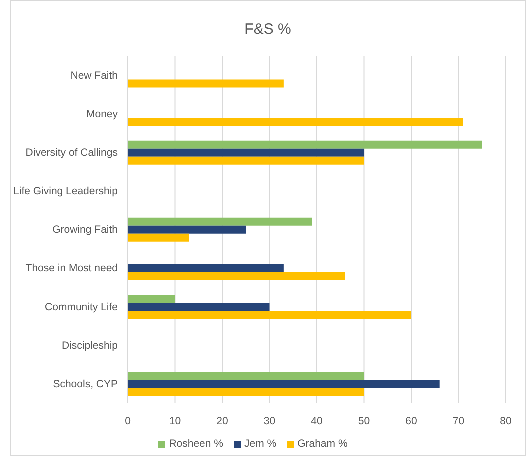 The image size is (531, 462). I want to click on x-tick-label: 0, so click(128, 421).